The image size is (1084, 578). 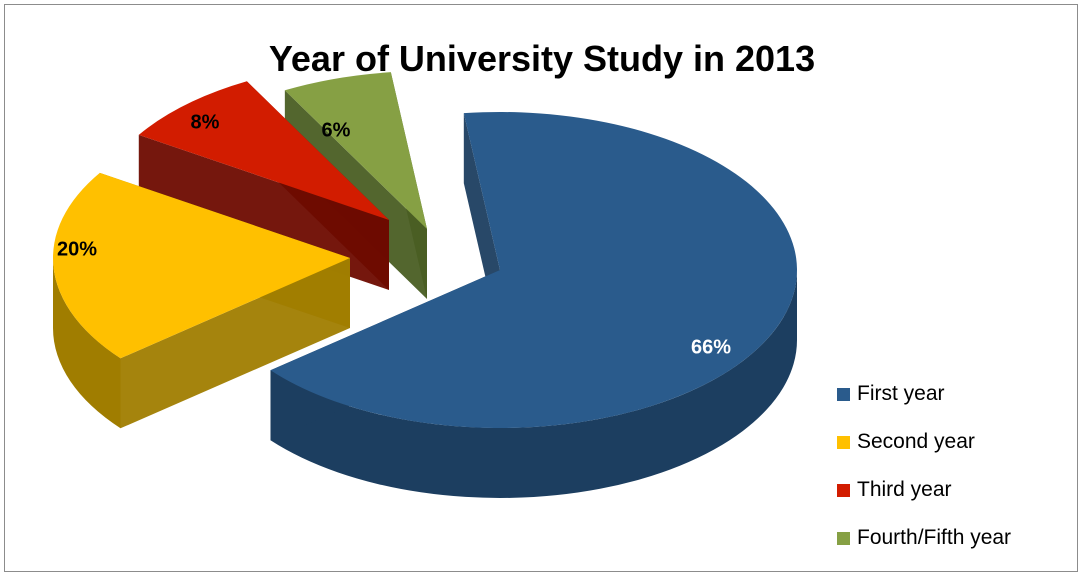 What do you see at coordinates (336, 130) in the screenshot?
I see `data-label-fourth-fifth-year: 6%` at bounding box center [336, 130].